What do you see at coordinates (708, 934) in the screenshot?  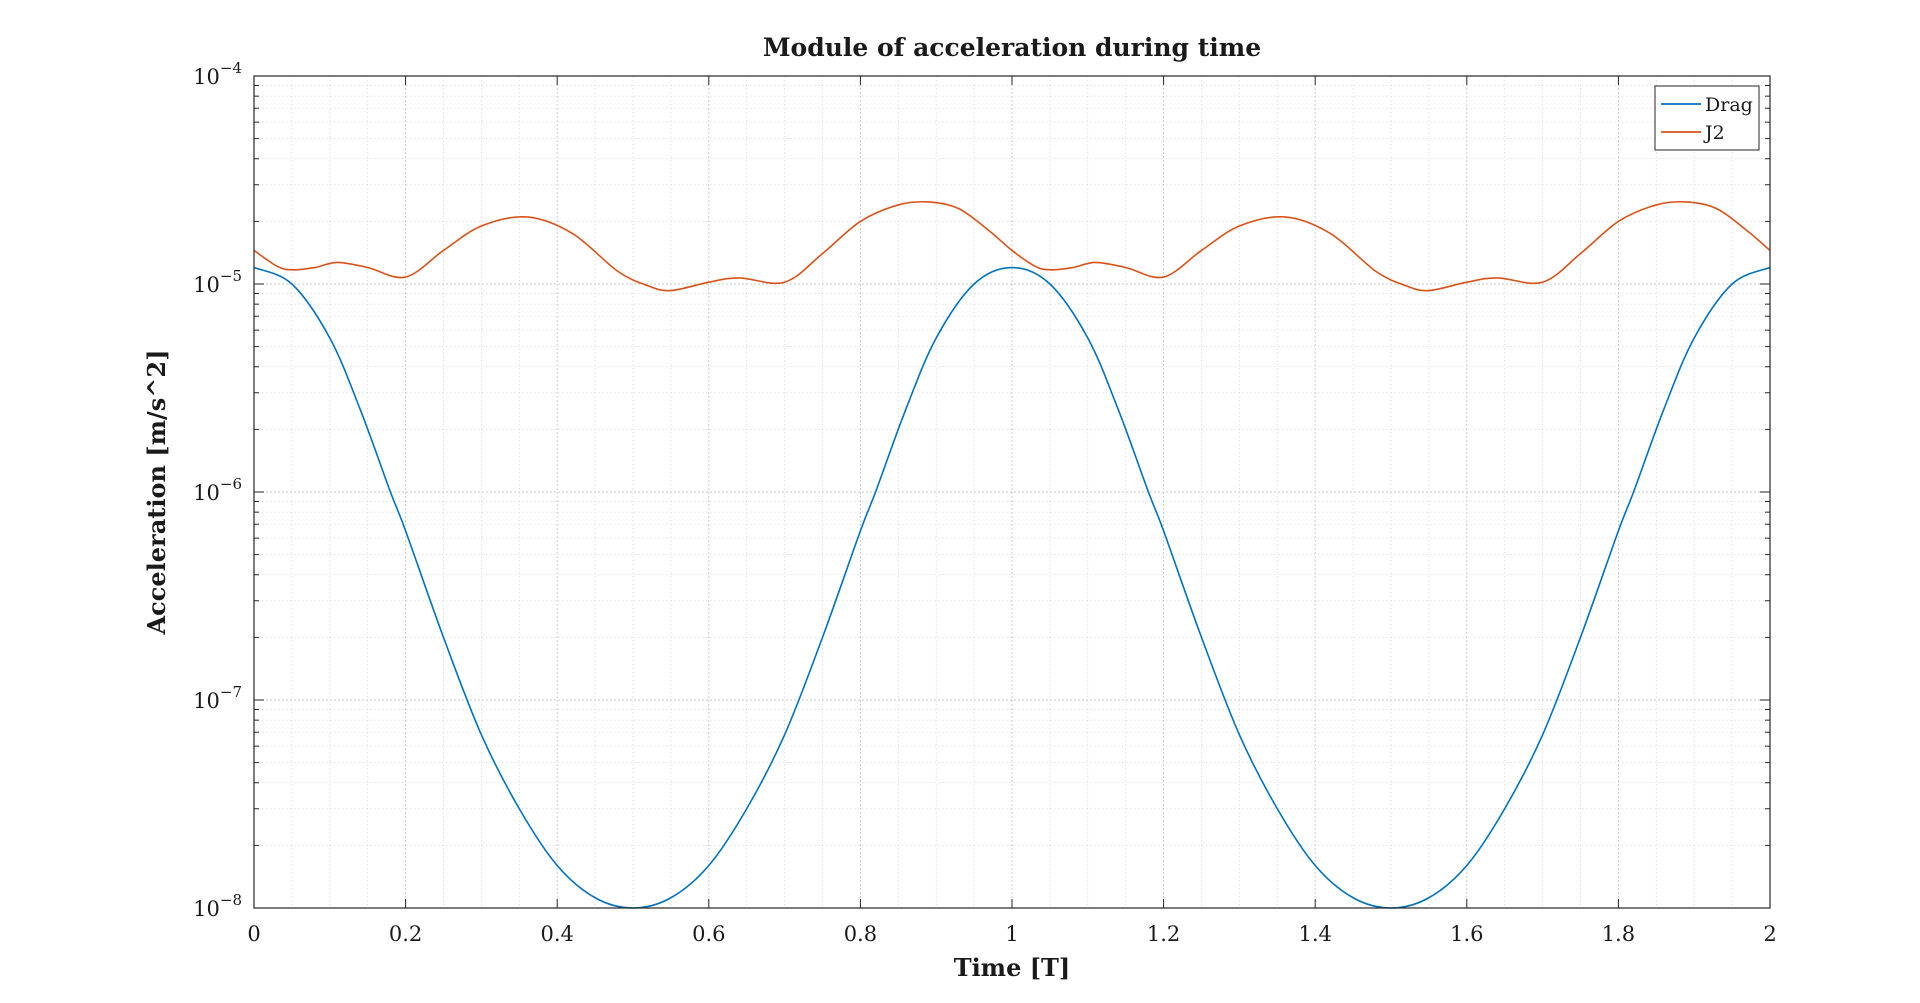 I see `x-tick-label: 0.6` at bounding box center [708, 934].